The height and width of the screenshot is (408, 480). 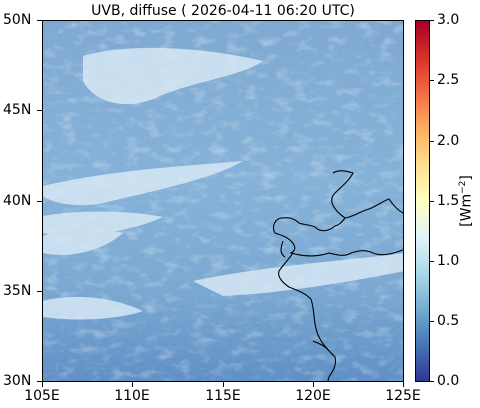 What do you see at coordinates (403, 396) in the screenshot?
I see `lon-tick-label: 125E` at bounding box center [403, 396].